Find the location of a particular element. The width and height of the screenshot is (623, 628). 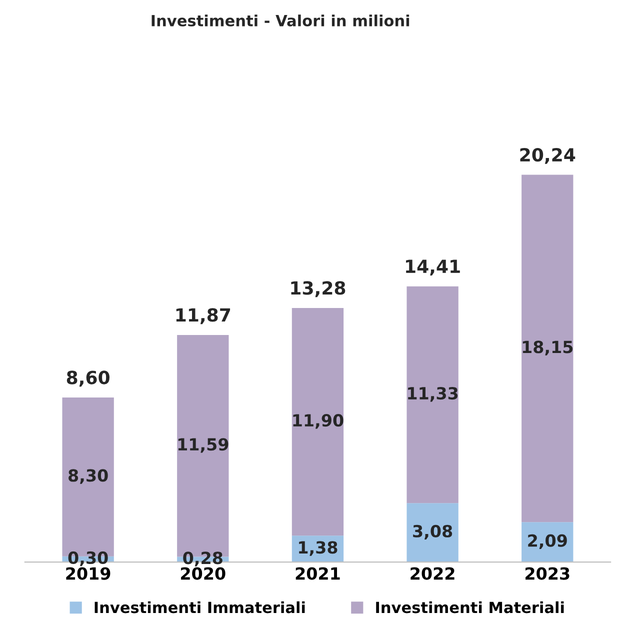

data-label: 11,33 is located at coordinates (433, 394).